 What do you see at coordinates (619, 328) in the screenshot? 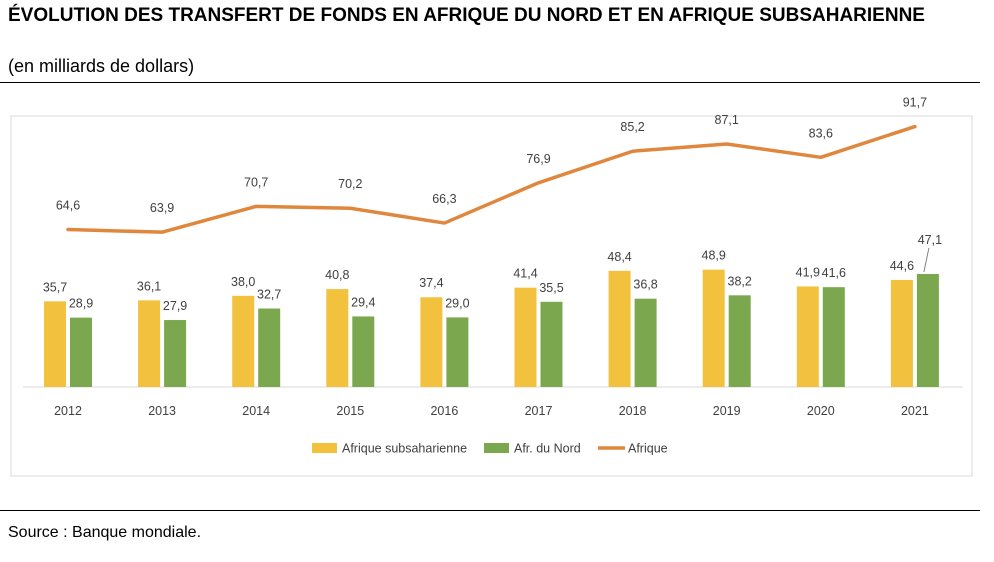
I see `bar-afrique-subsaharienne-2018` at bounding box center [619, 328].